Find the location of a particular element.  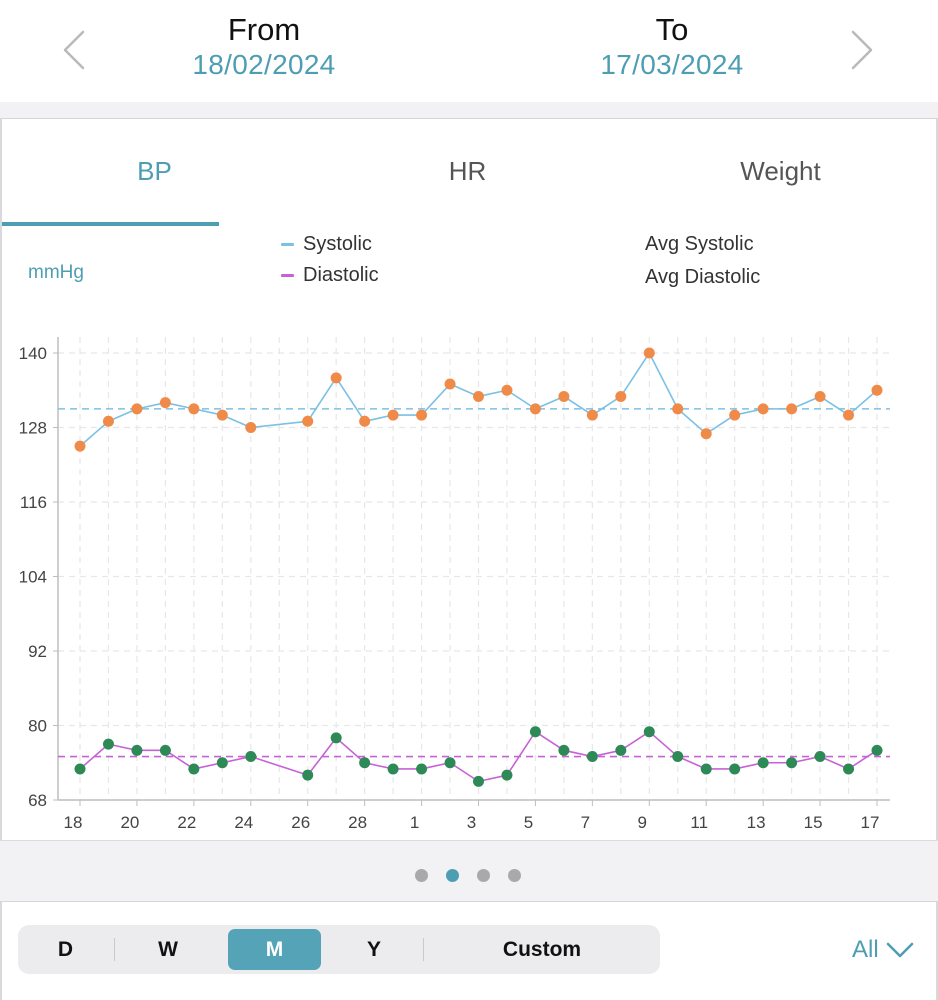

x-tick-label: 28 is located at coordinates (357, 822).